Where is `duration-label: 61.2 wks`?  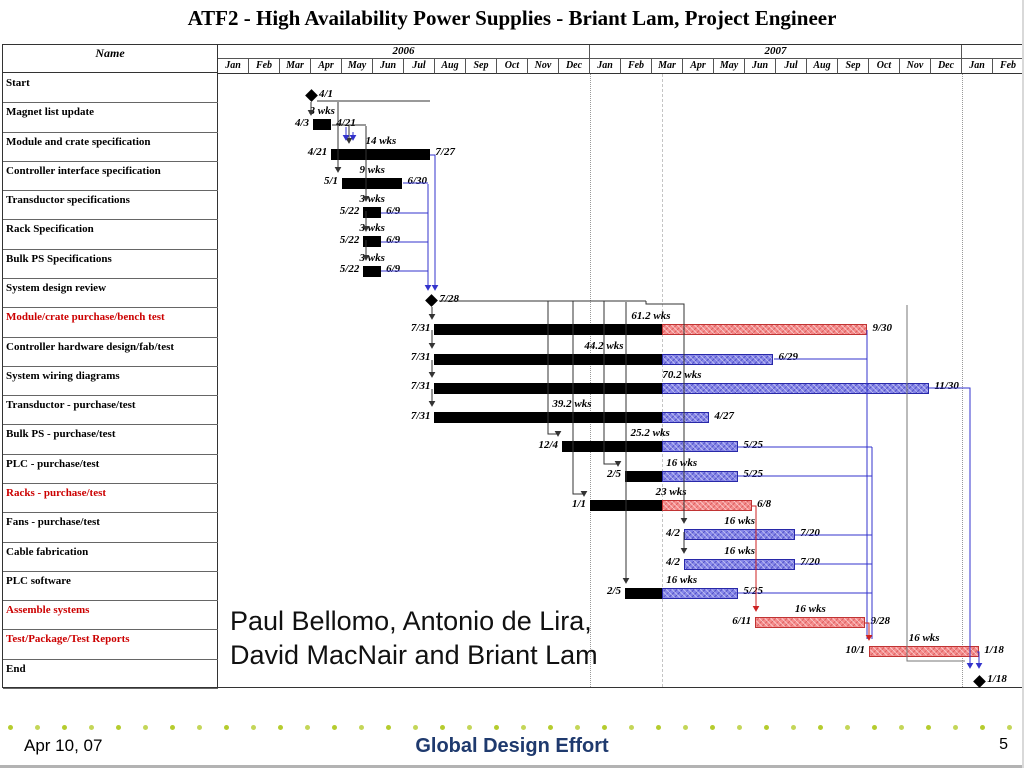
duration-label: 61.2 wks is located at coordinates (651, 316).